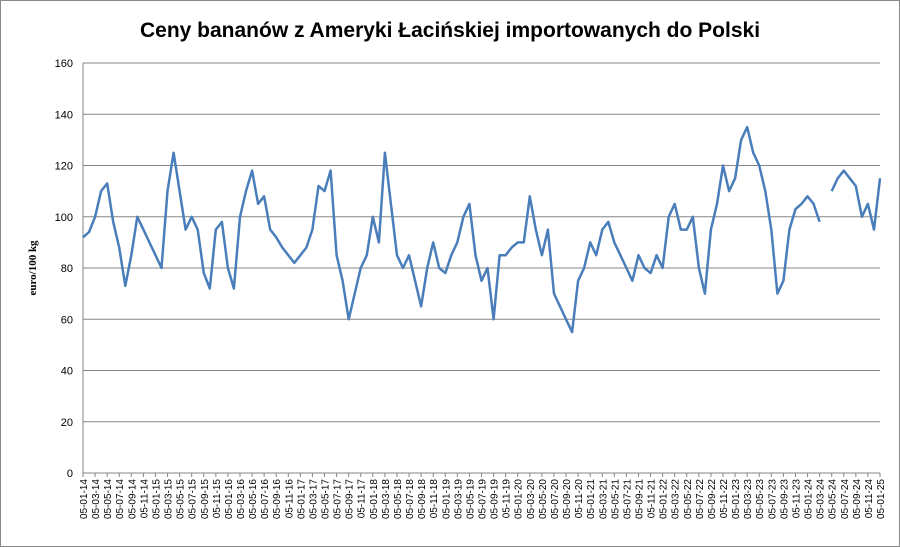 This screenshot has width=900, height=547. What do you see at coordinates (326, 499) in the screenshot?
I see `x-tick-label: 05-05-17` at bounding box center [326, 499].